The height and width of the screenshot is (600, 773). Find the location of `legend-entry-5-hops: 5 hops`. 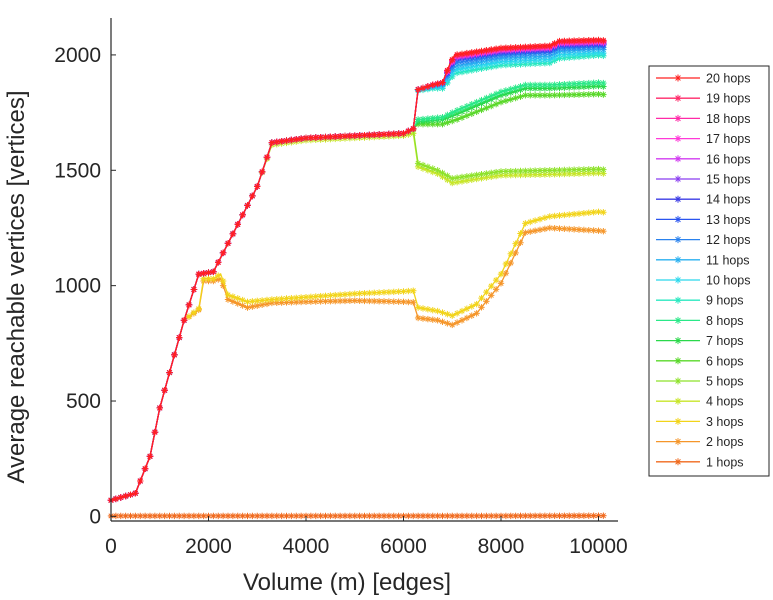

legend-entry-5-hops: 5 hops is located at coordinates (700, 382).